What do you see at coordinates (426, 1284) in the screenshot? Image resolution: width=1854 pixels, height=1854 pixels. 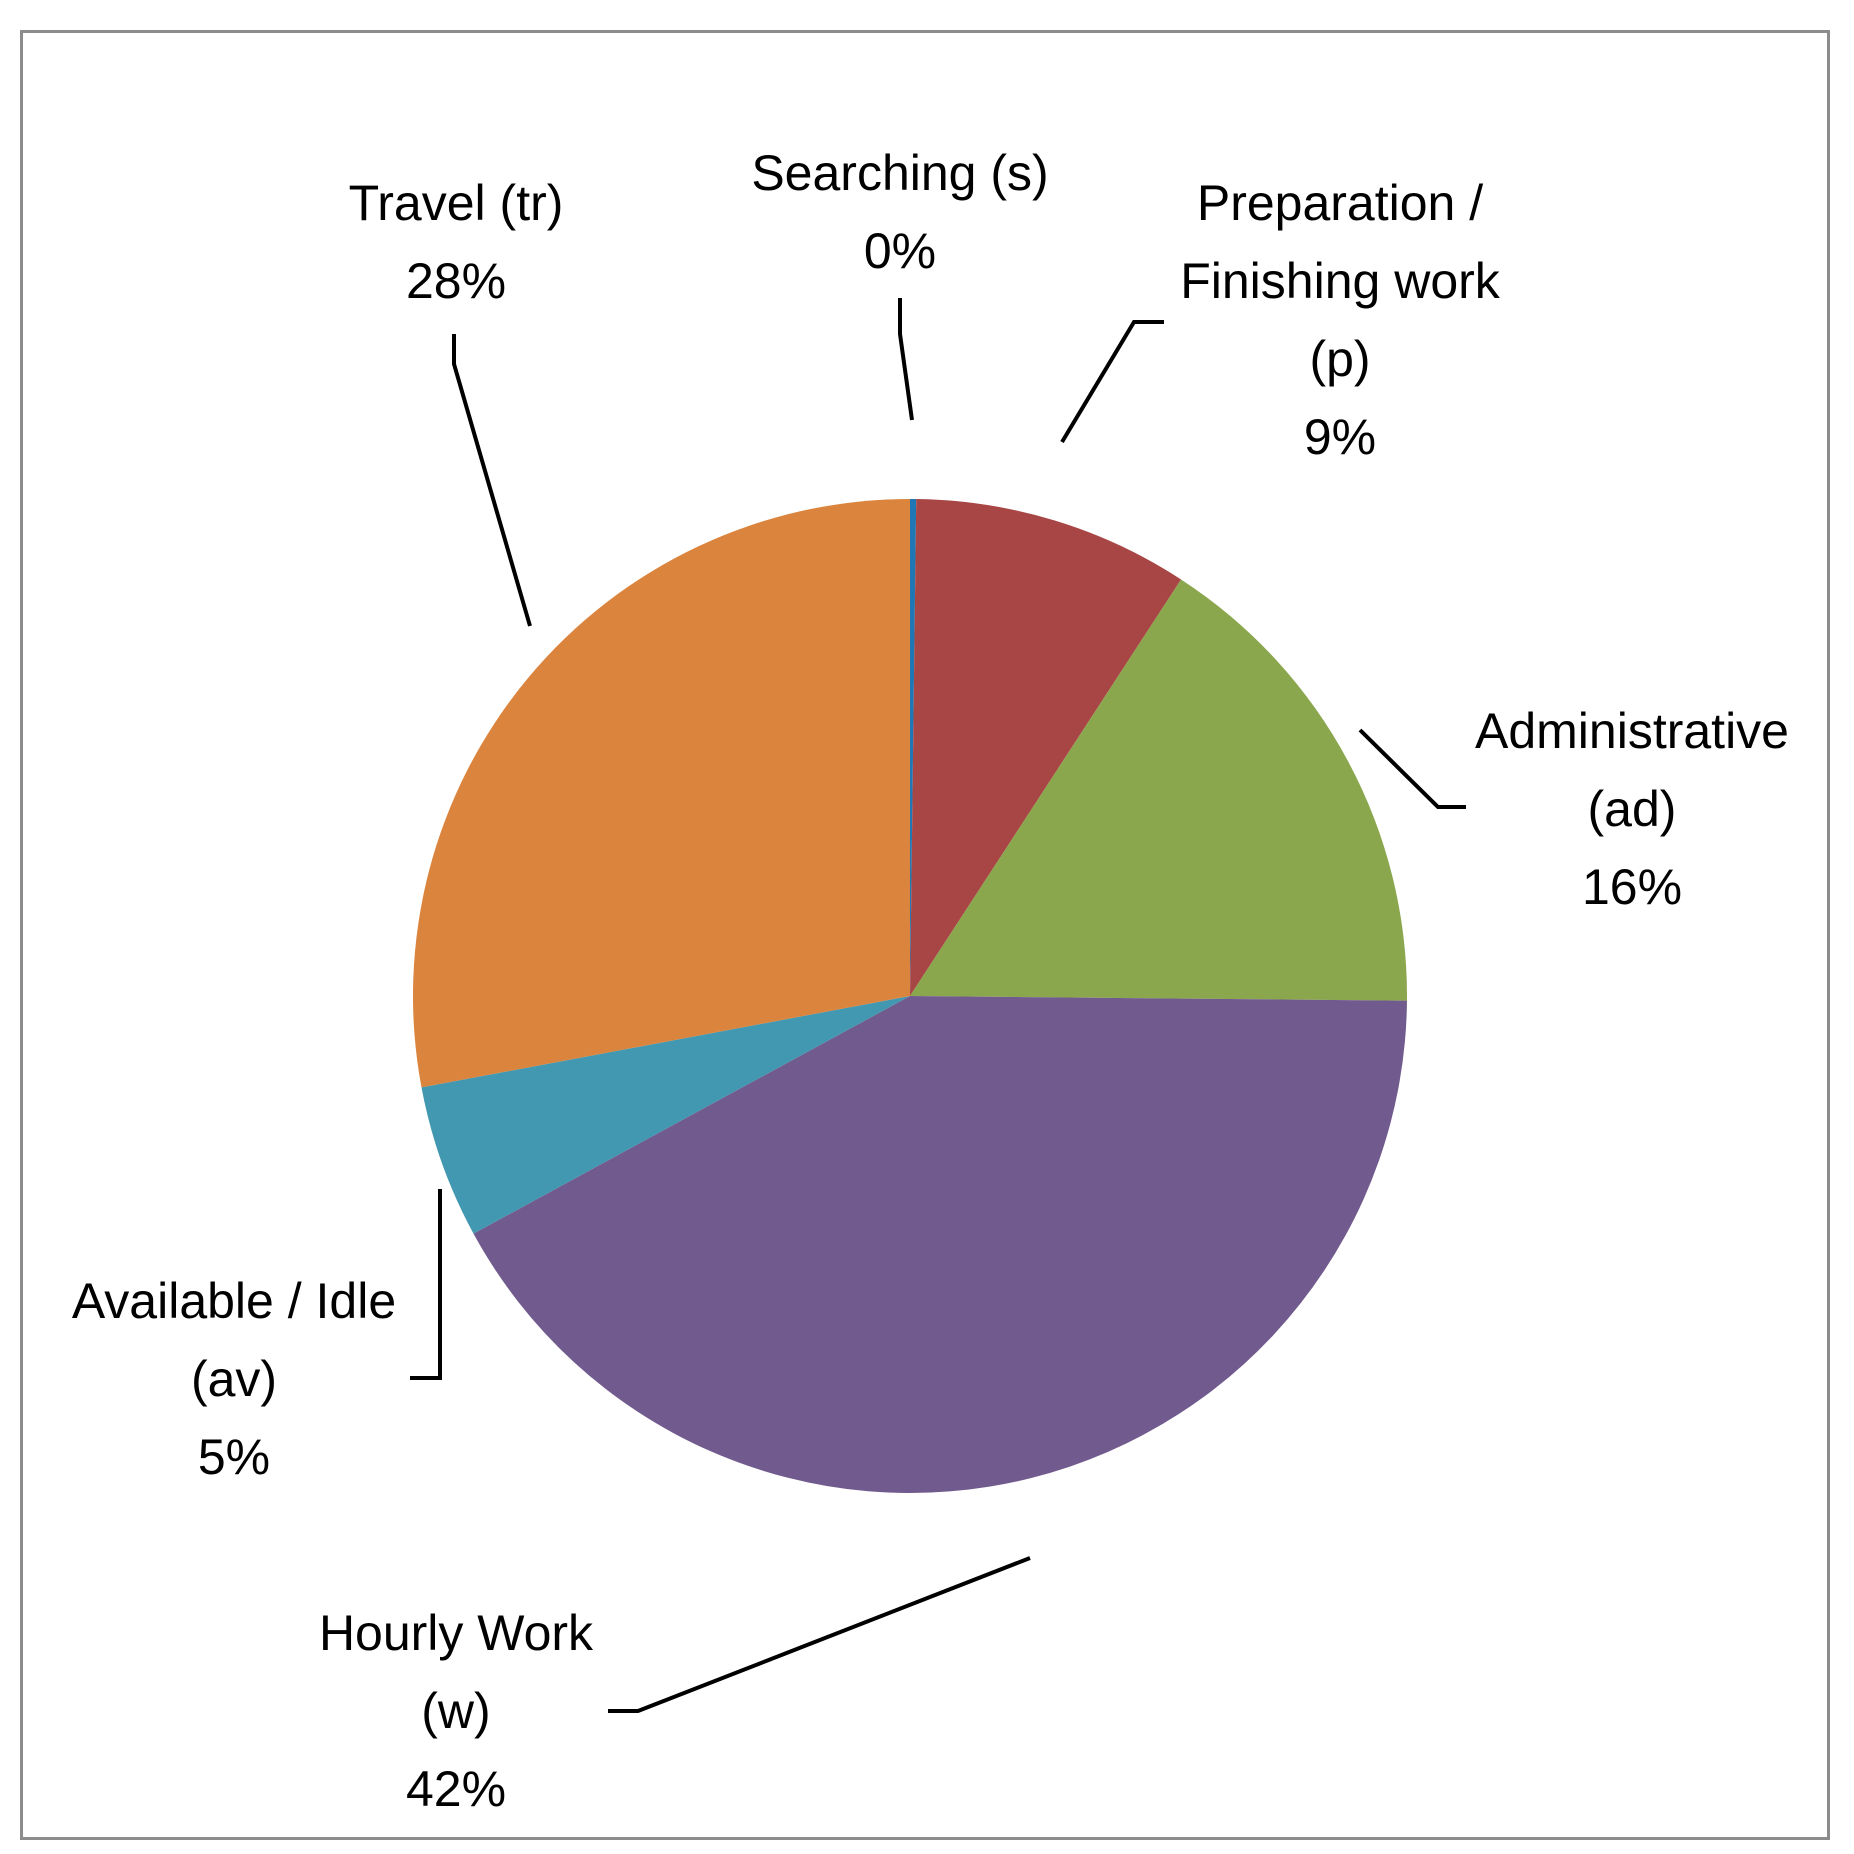 I see `leader-line-av` at bounding box center [426, 1284].